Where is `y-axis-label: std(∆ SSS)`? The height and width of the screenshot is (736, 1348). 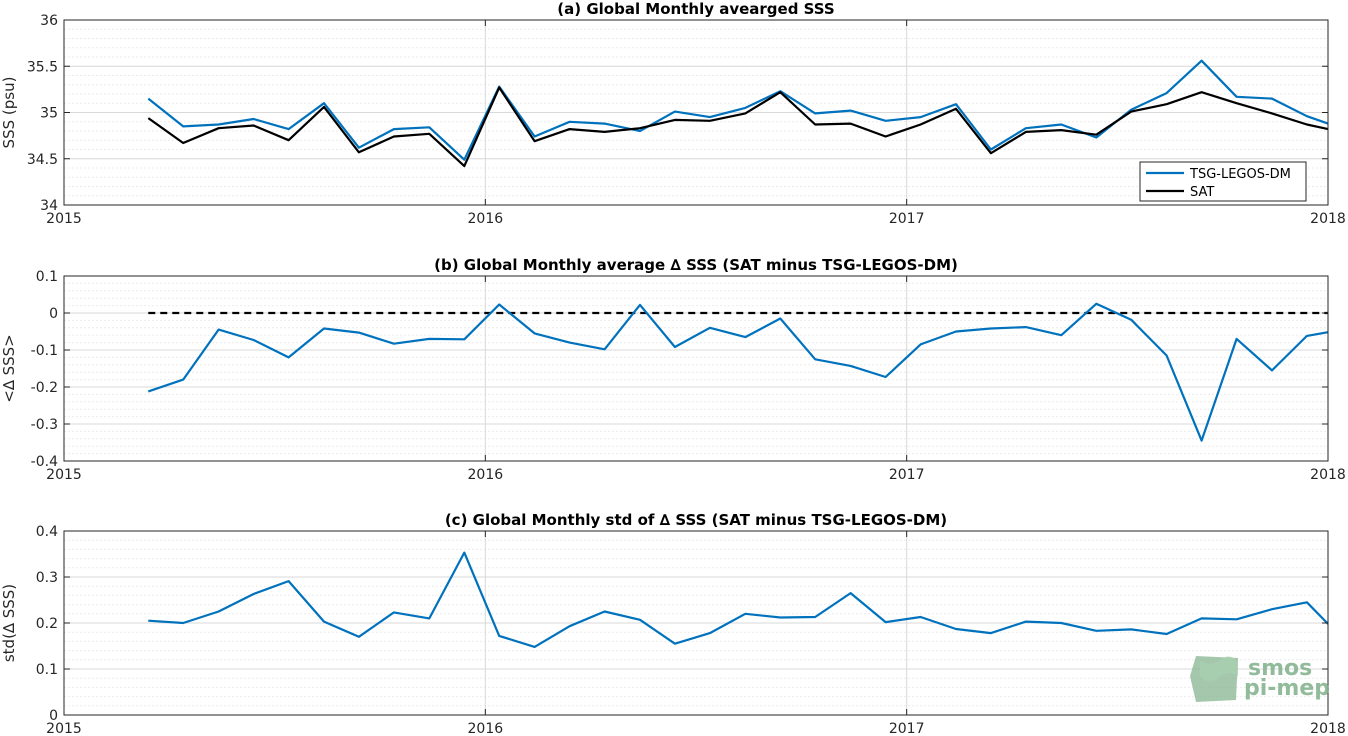 y-axis-label: std(∆ SSS) is located at coordinates (9, 623).